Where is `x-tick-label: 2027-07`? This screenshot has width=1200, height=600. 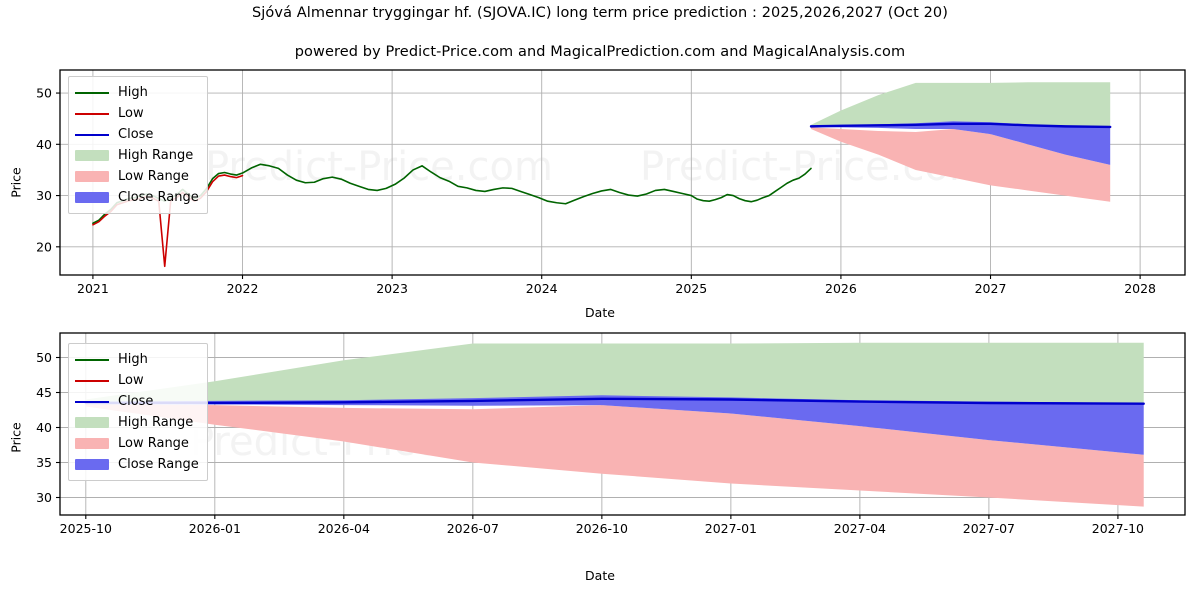
x-tick-label: 2027-07 is located at coordinates (989, 528).